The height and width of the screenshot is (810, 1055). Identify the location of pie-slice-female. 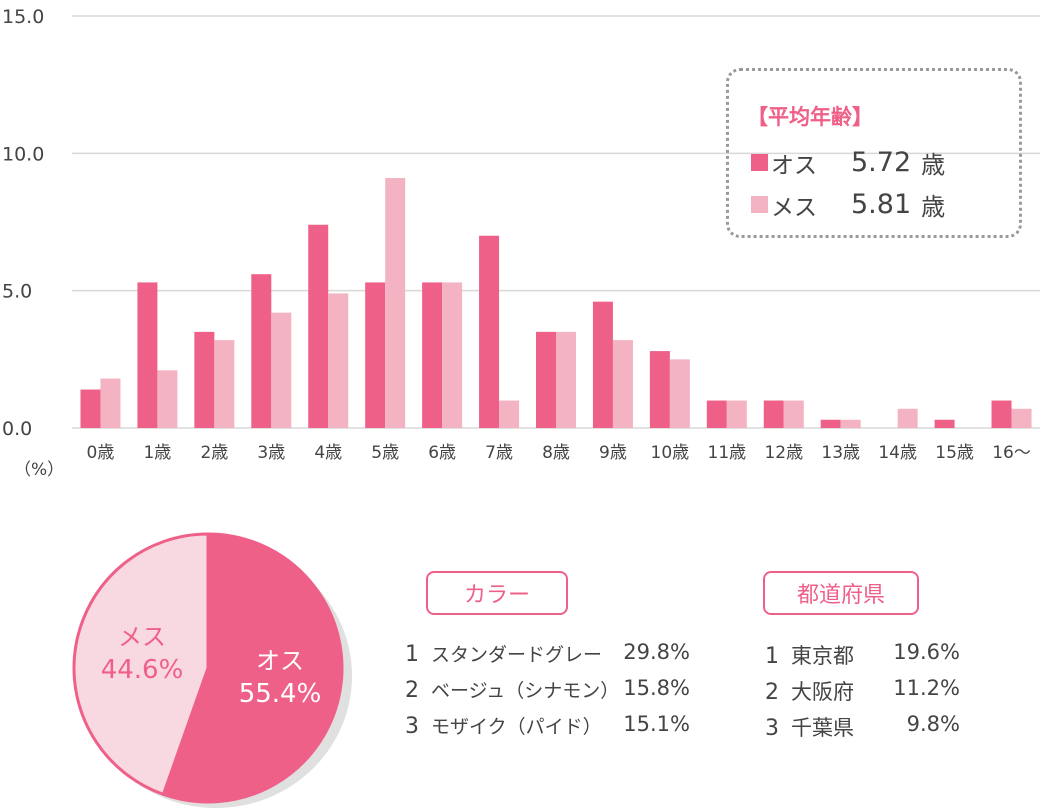
(141, 664).